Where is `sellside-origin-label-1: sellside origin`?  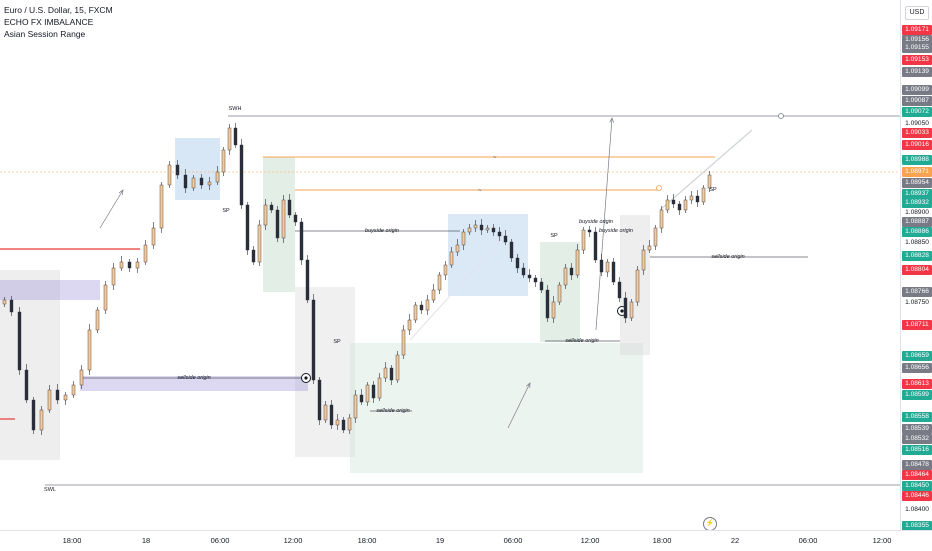 sellside-origin-label-1: sellside origin is located at coordinates (194, 378).